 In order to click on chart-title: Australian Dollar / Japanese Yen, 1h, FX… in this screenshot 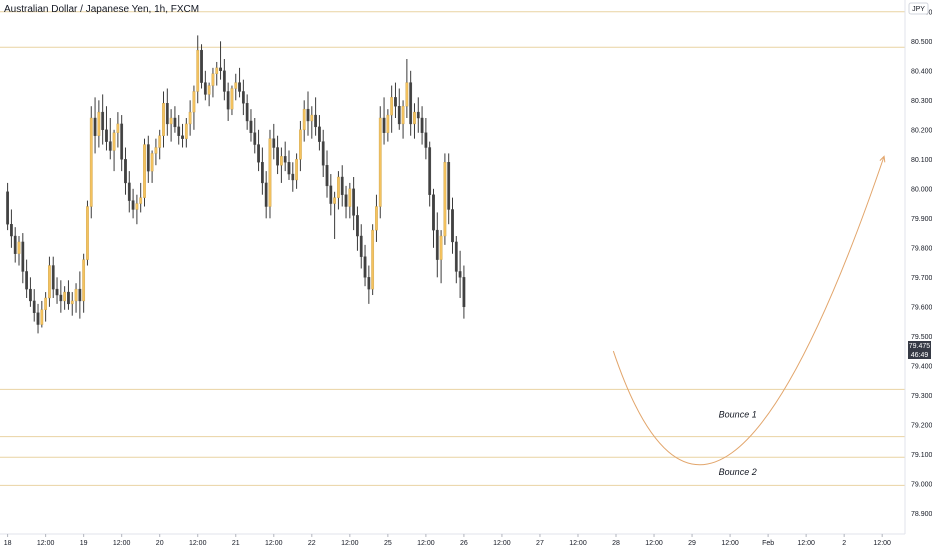, I will do `click(102, 9)`.